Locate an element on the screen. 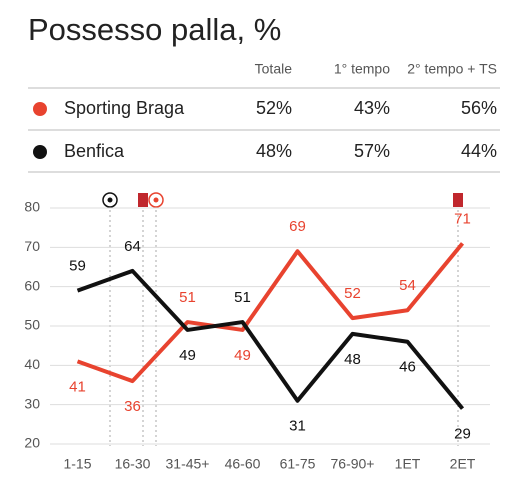  data-label: 69 is located at coordinates (297, 226).